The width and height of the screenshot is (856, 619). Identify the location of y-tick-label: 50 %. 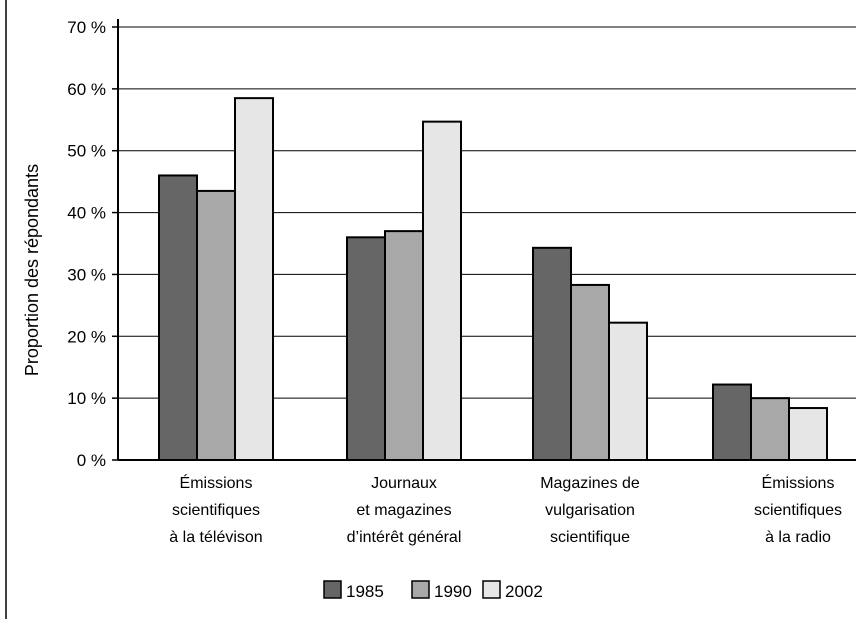
(86, 151).